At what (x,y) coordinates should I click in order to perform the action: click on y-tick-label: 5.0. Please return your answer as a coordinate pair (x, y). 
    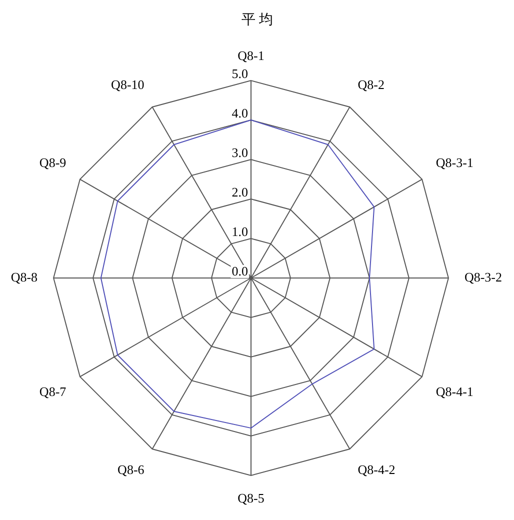
    Looking at the image, I should click on (240, 73).